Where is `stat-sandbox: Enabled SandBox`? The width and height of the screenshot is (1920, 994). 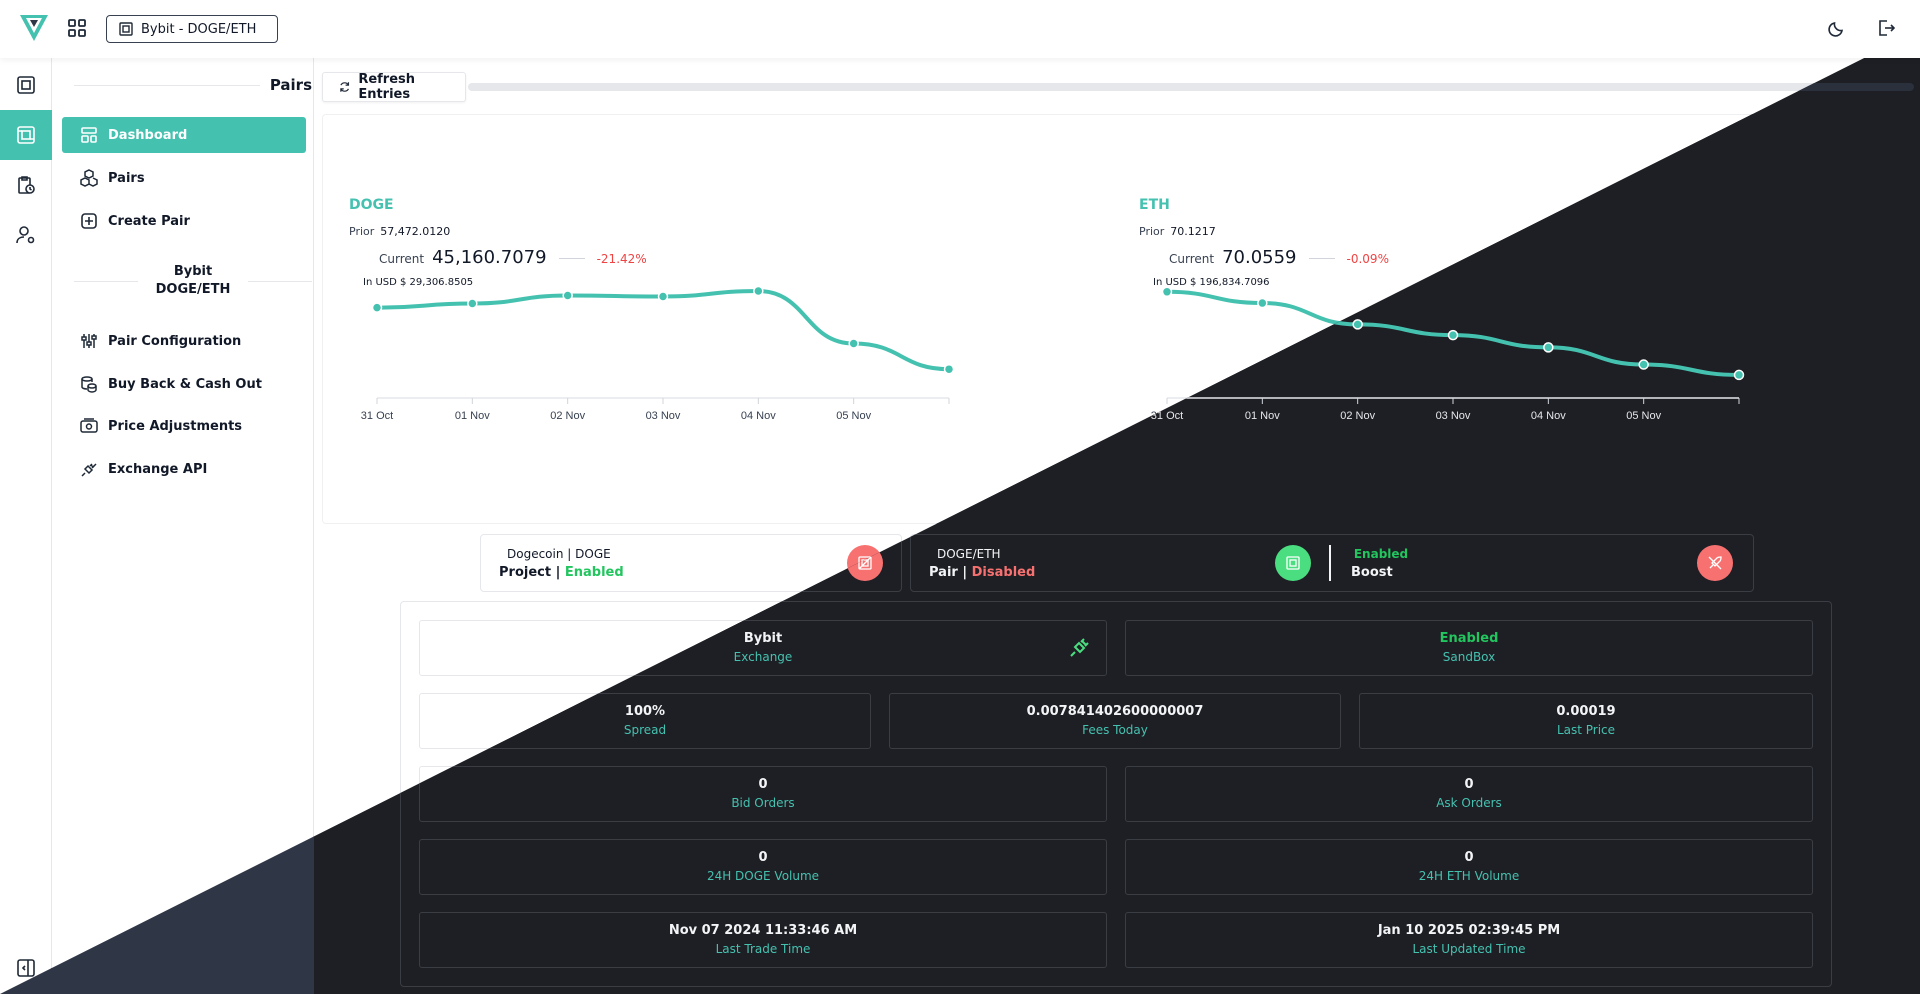 stat-sandbox: Enabled SandBox is located at coordinates (1469, 648).